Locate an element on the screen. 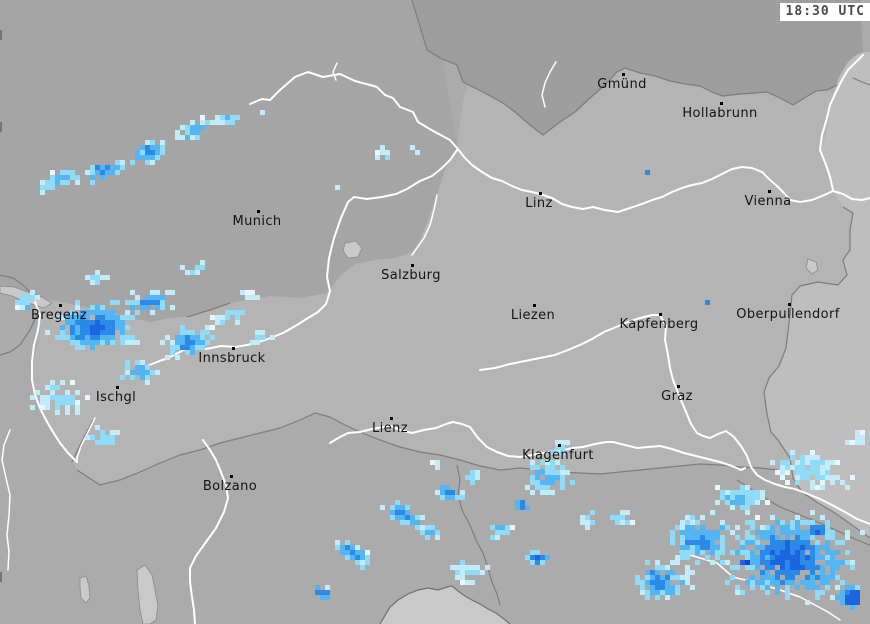  river-salzach is located at coordinates (424, 225).